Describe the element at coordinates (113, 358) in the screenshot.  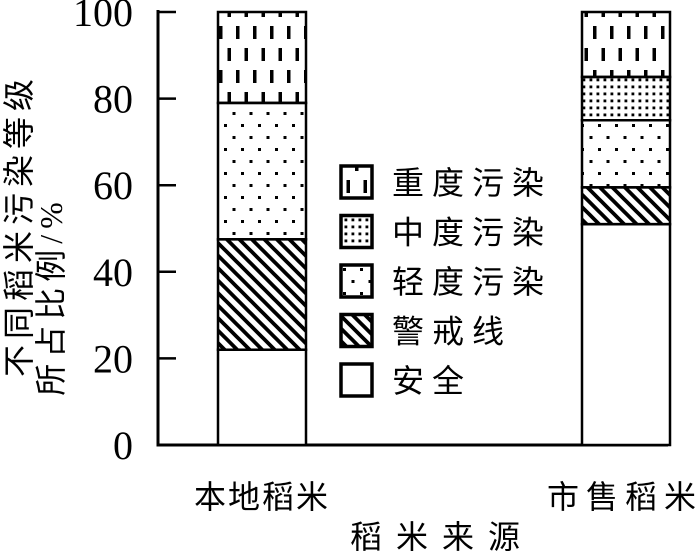
I see `y-tick-label: 20` at that location.